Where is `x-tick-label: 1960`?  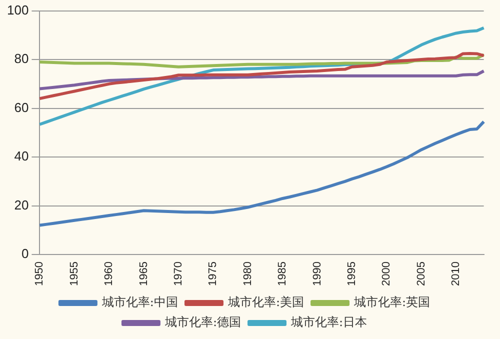
x-tick-label: 1960 is located at coordinates (109, 274).